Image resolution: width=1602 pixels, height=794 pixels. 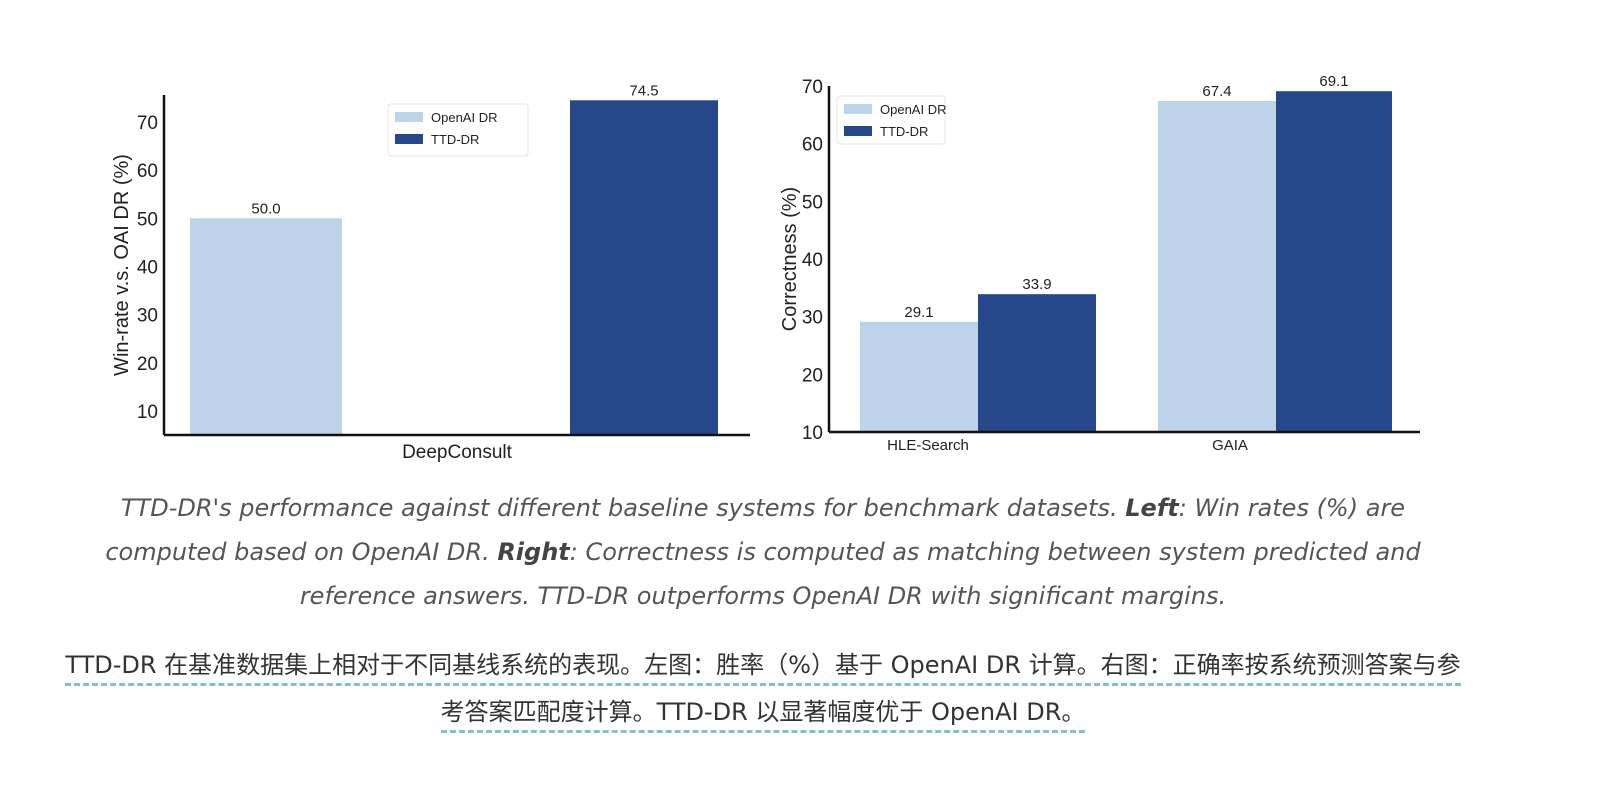 What do you see at coordinates (533, 552) in the screenshot?
I see `caption-right-label: Right` at bounding box center [533, 552].